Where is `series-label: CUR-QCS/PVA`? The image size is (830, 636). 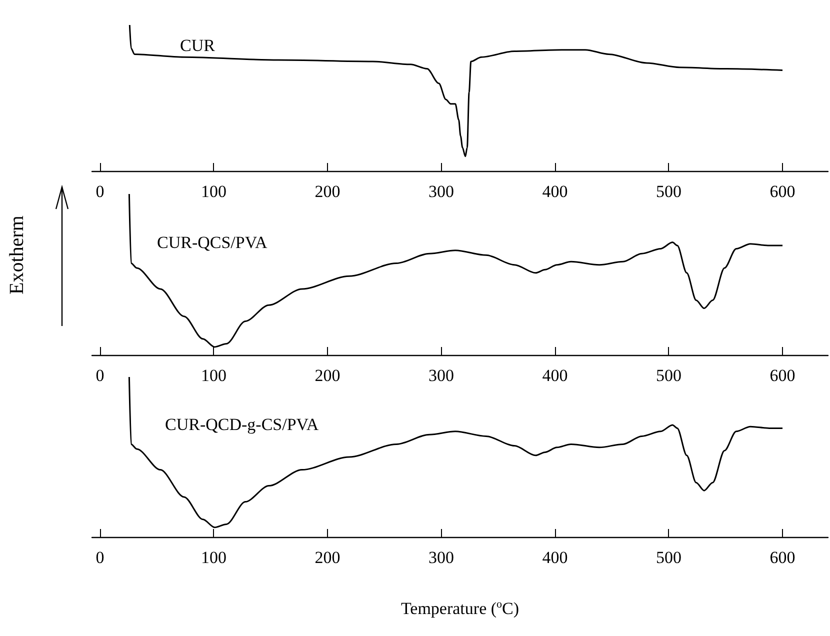
series-label: CUR-QCS/PVA is located at coordinates (212, 242).